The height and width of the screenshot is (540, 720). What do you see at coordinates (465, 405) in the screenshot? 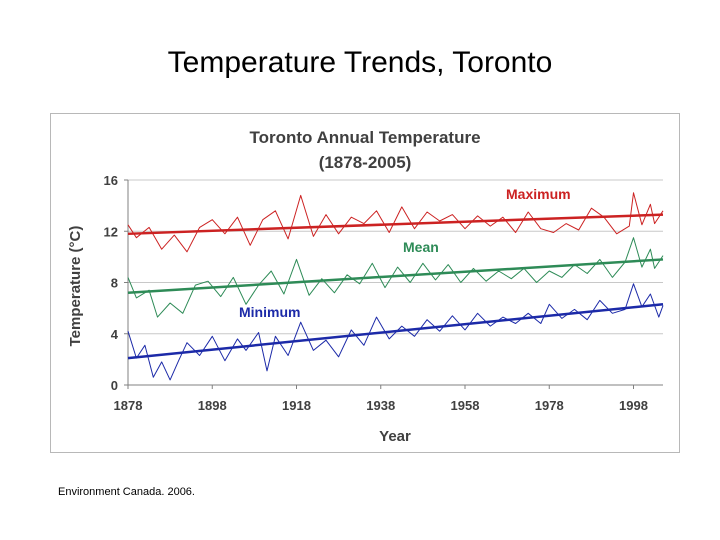
I see `x-tick-label: 1958` at bounding box center [465, 405].